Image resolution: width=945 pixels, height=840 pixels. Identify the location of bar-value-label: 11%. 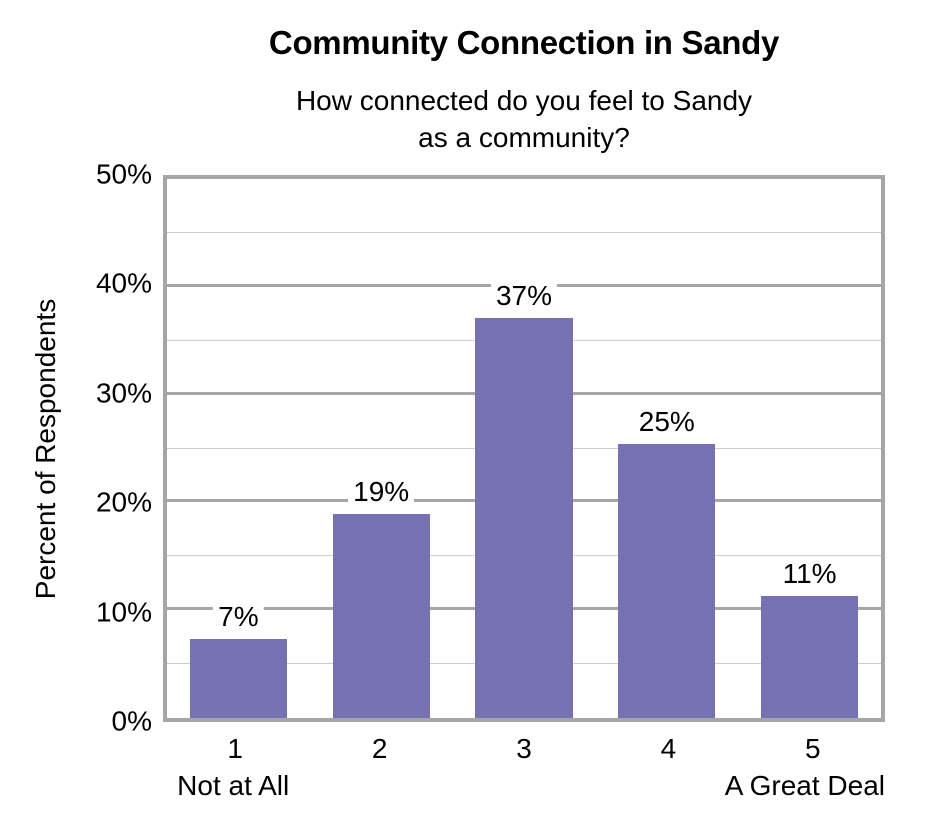
(809, 574).